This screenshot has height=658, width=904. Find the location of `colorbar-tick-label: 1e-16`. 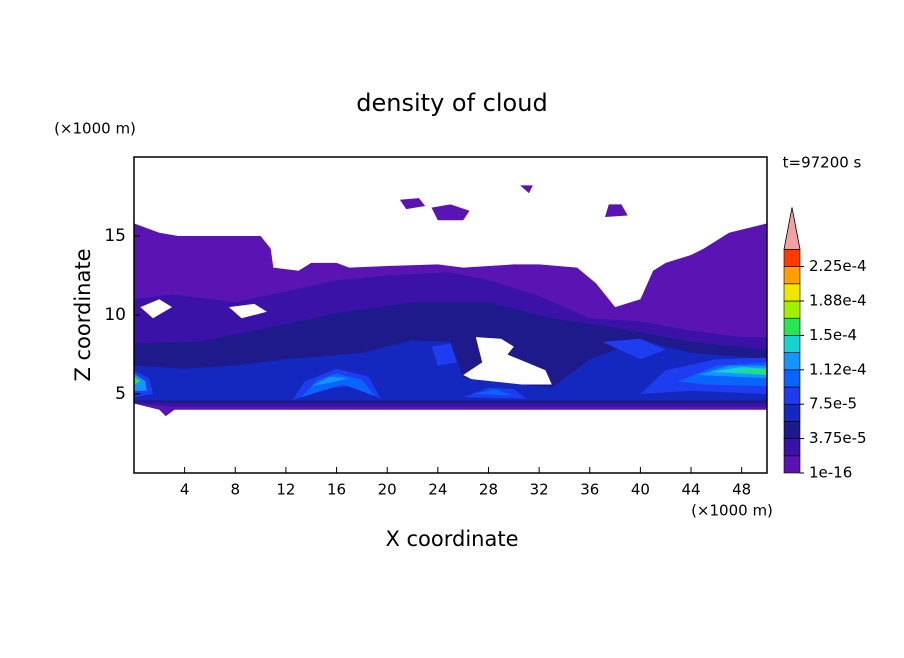

colorbar-tick-label: 1e-16 is located at coordinates (830, 473).